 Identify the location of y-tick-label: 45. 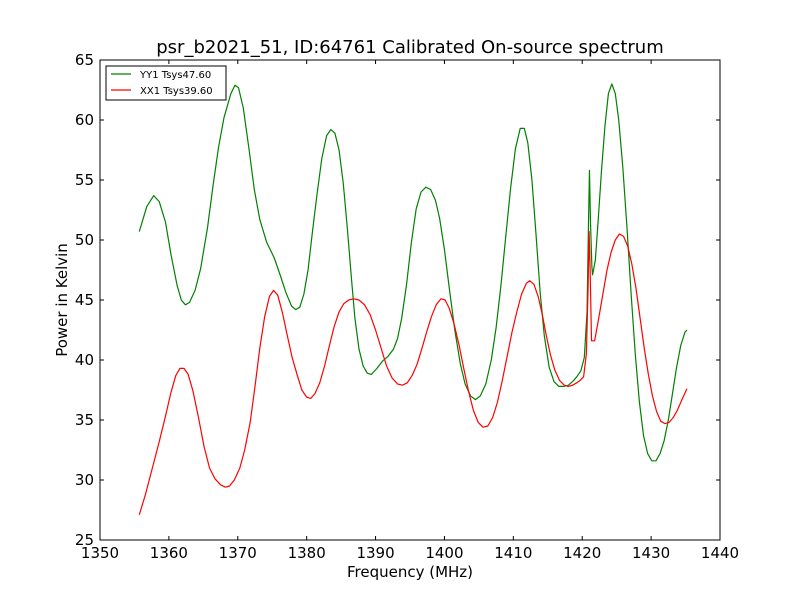
(84, 300).